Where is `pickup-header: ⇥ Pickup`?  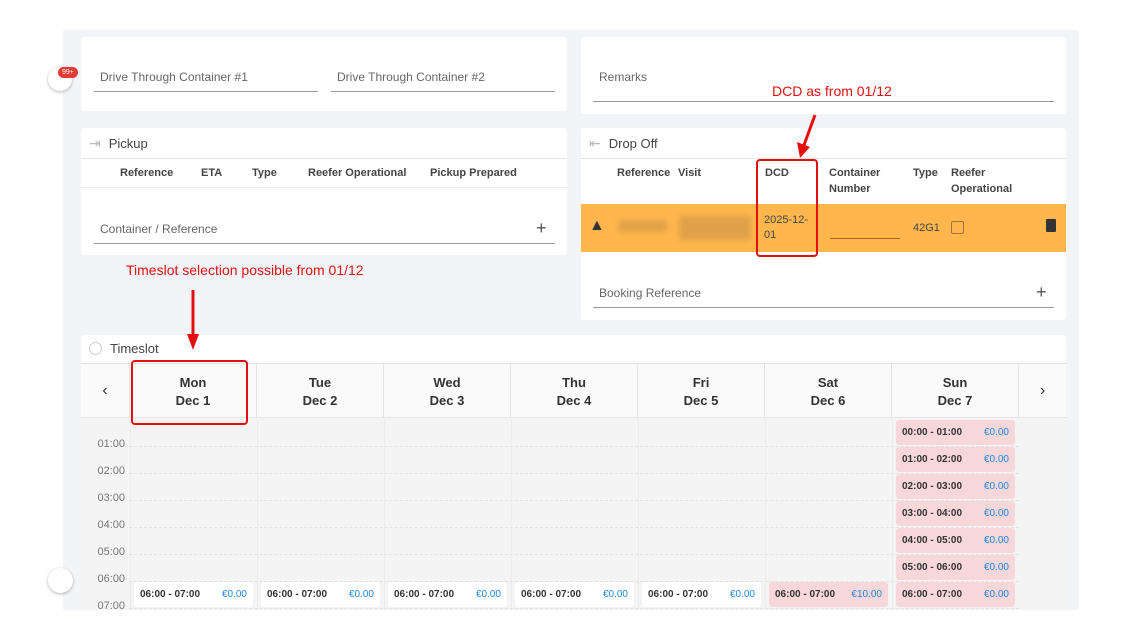 pickup-header: ⇥ Pickup is located at coordinates (118, 143).